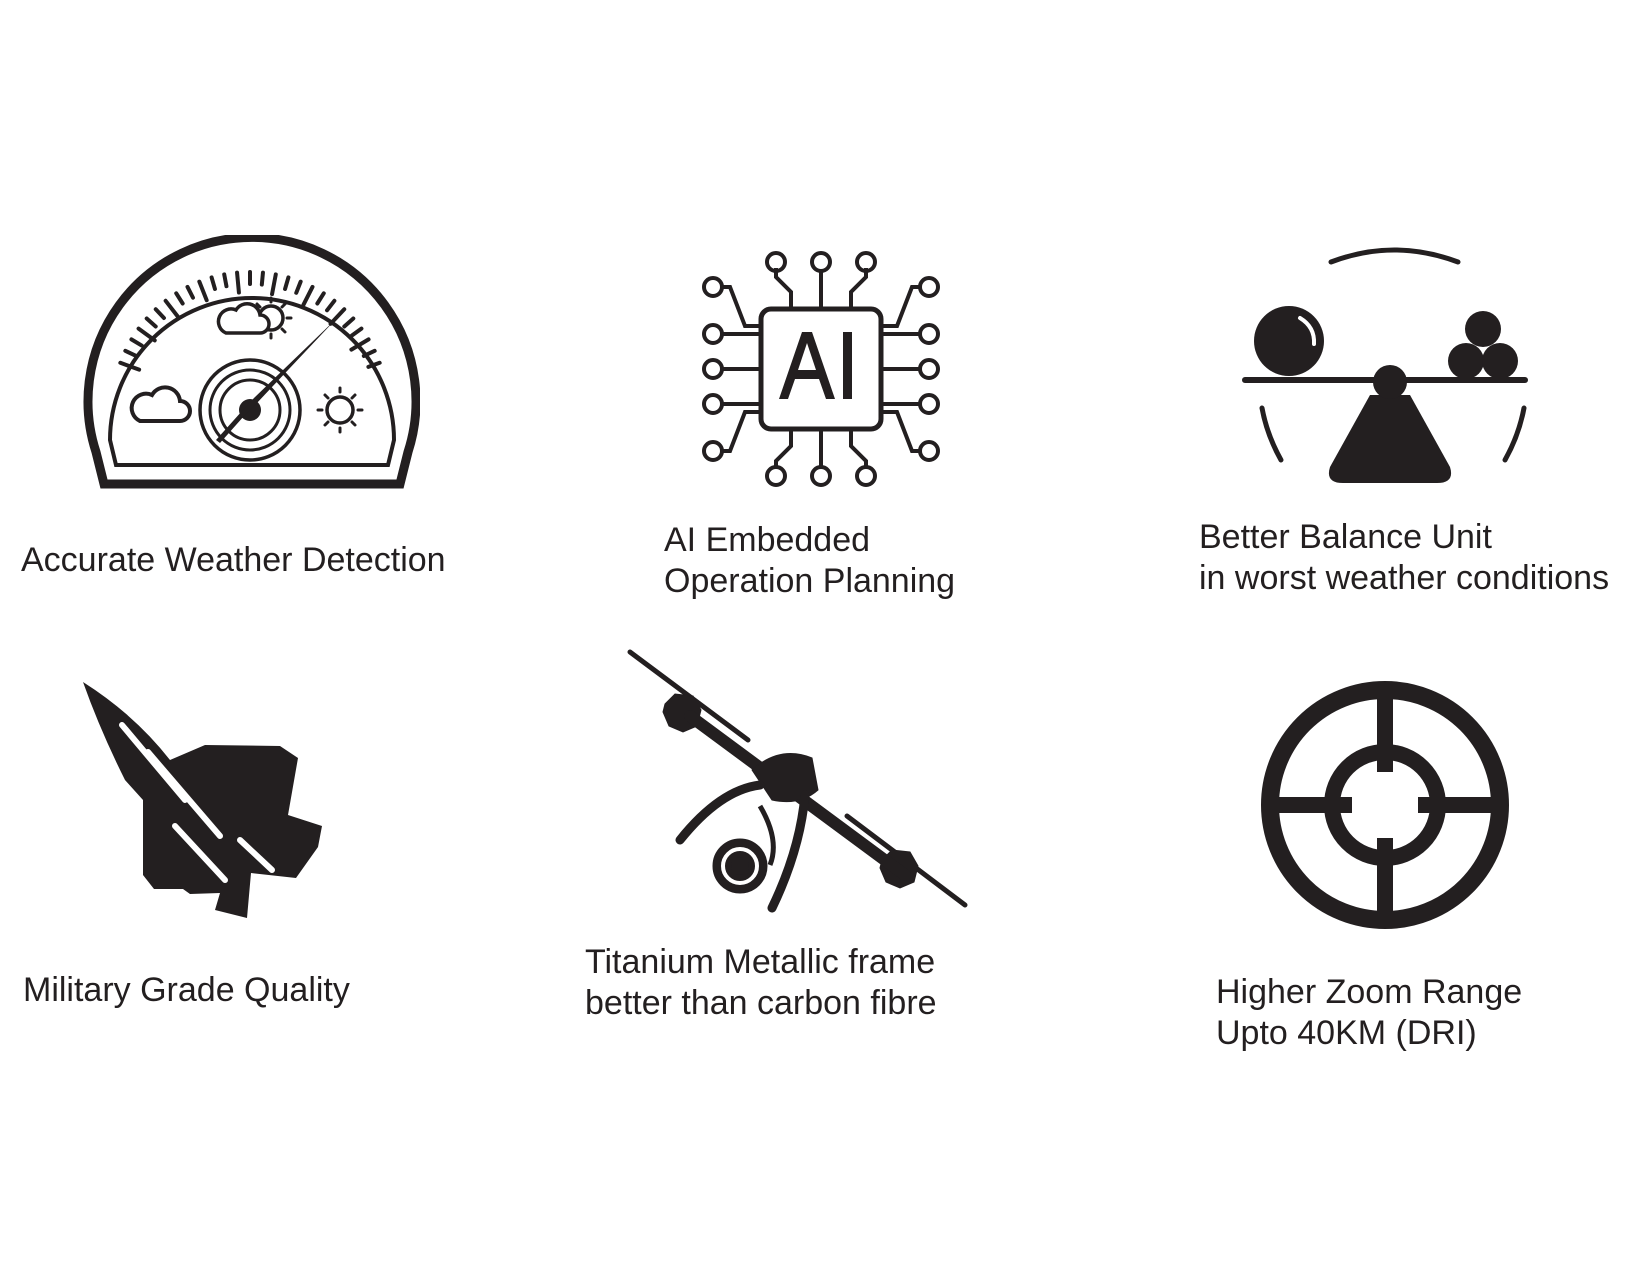 The width and height of the screenshot is (1650, 1275). Describe the element at coordinates (1369, 992) in the screenshot. I see `feature-line: Higher Zoom Range` at that location.